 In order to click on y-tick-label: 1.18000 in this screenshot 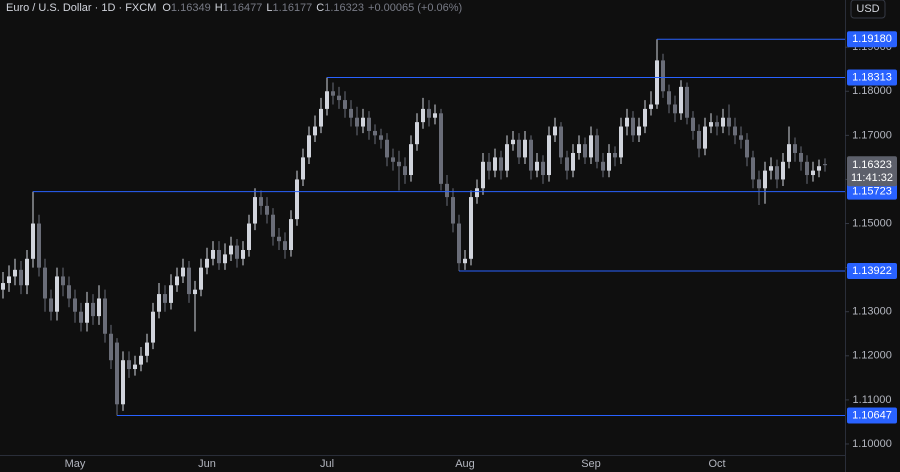, I will do `click(872, 91)`.